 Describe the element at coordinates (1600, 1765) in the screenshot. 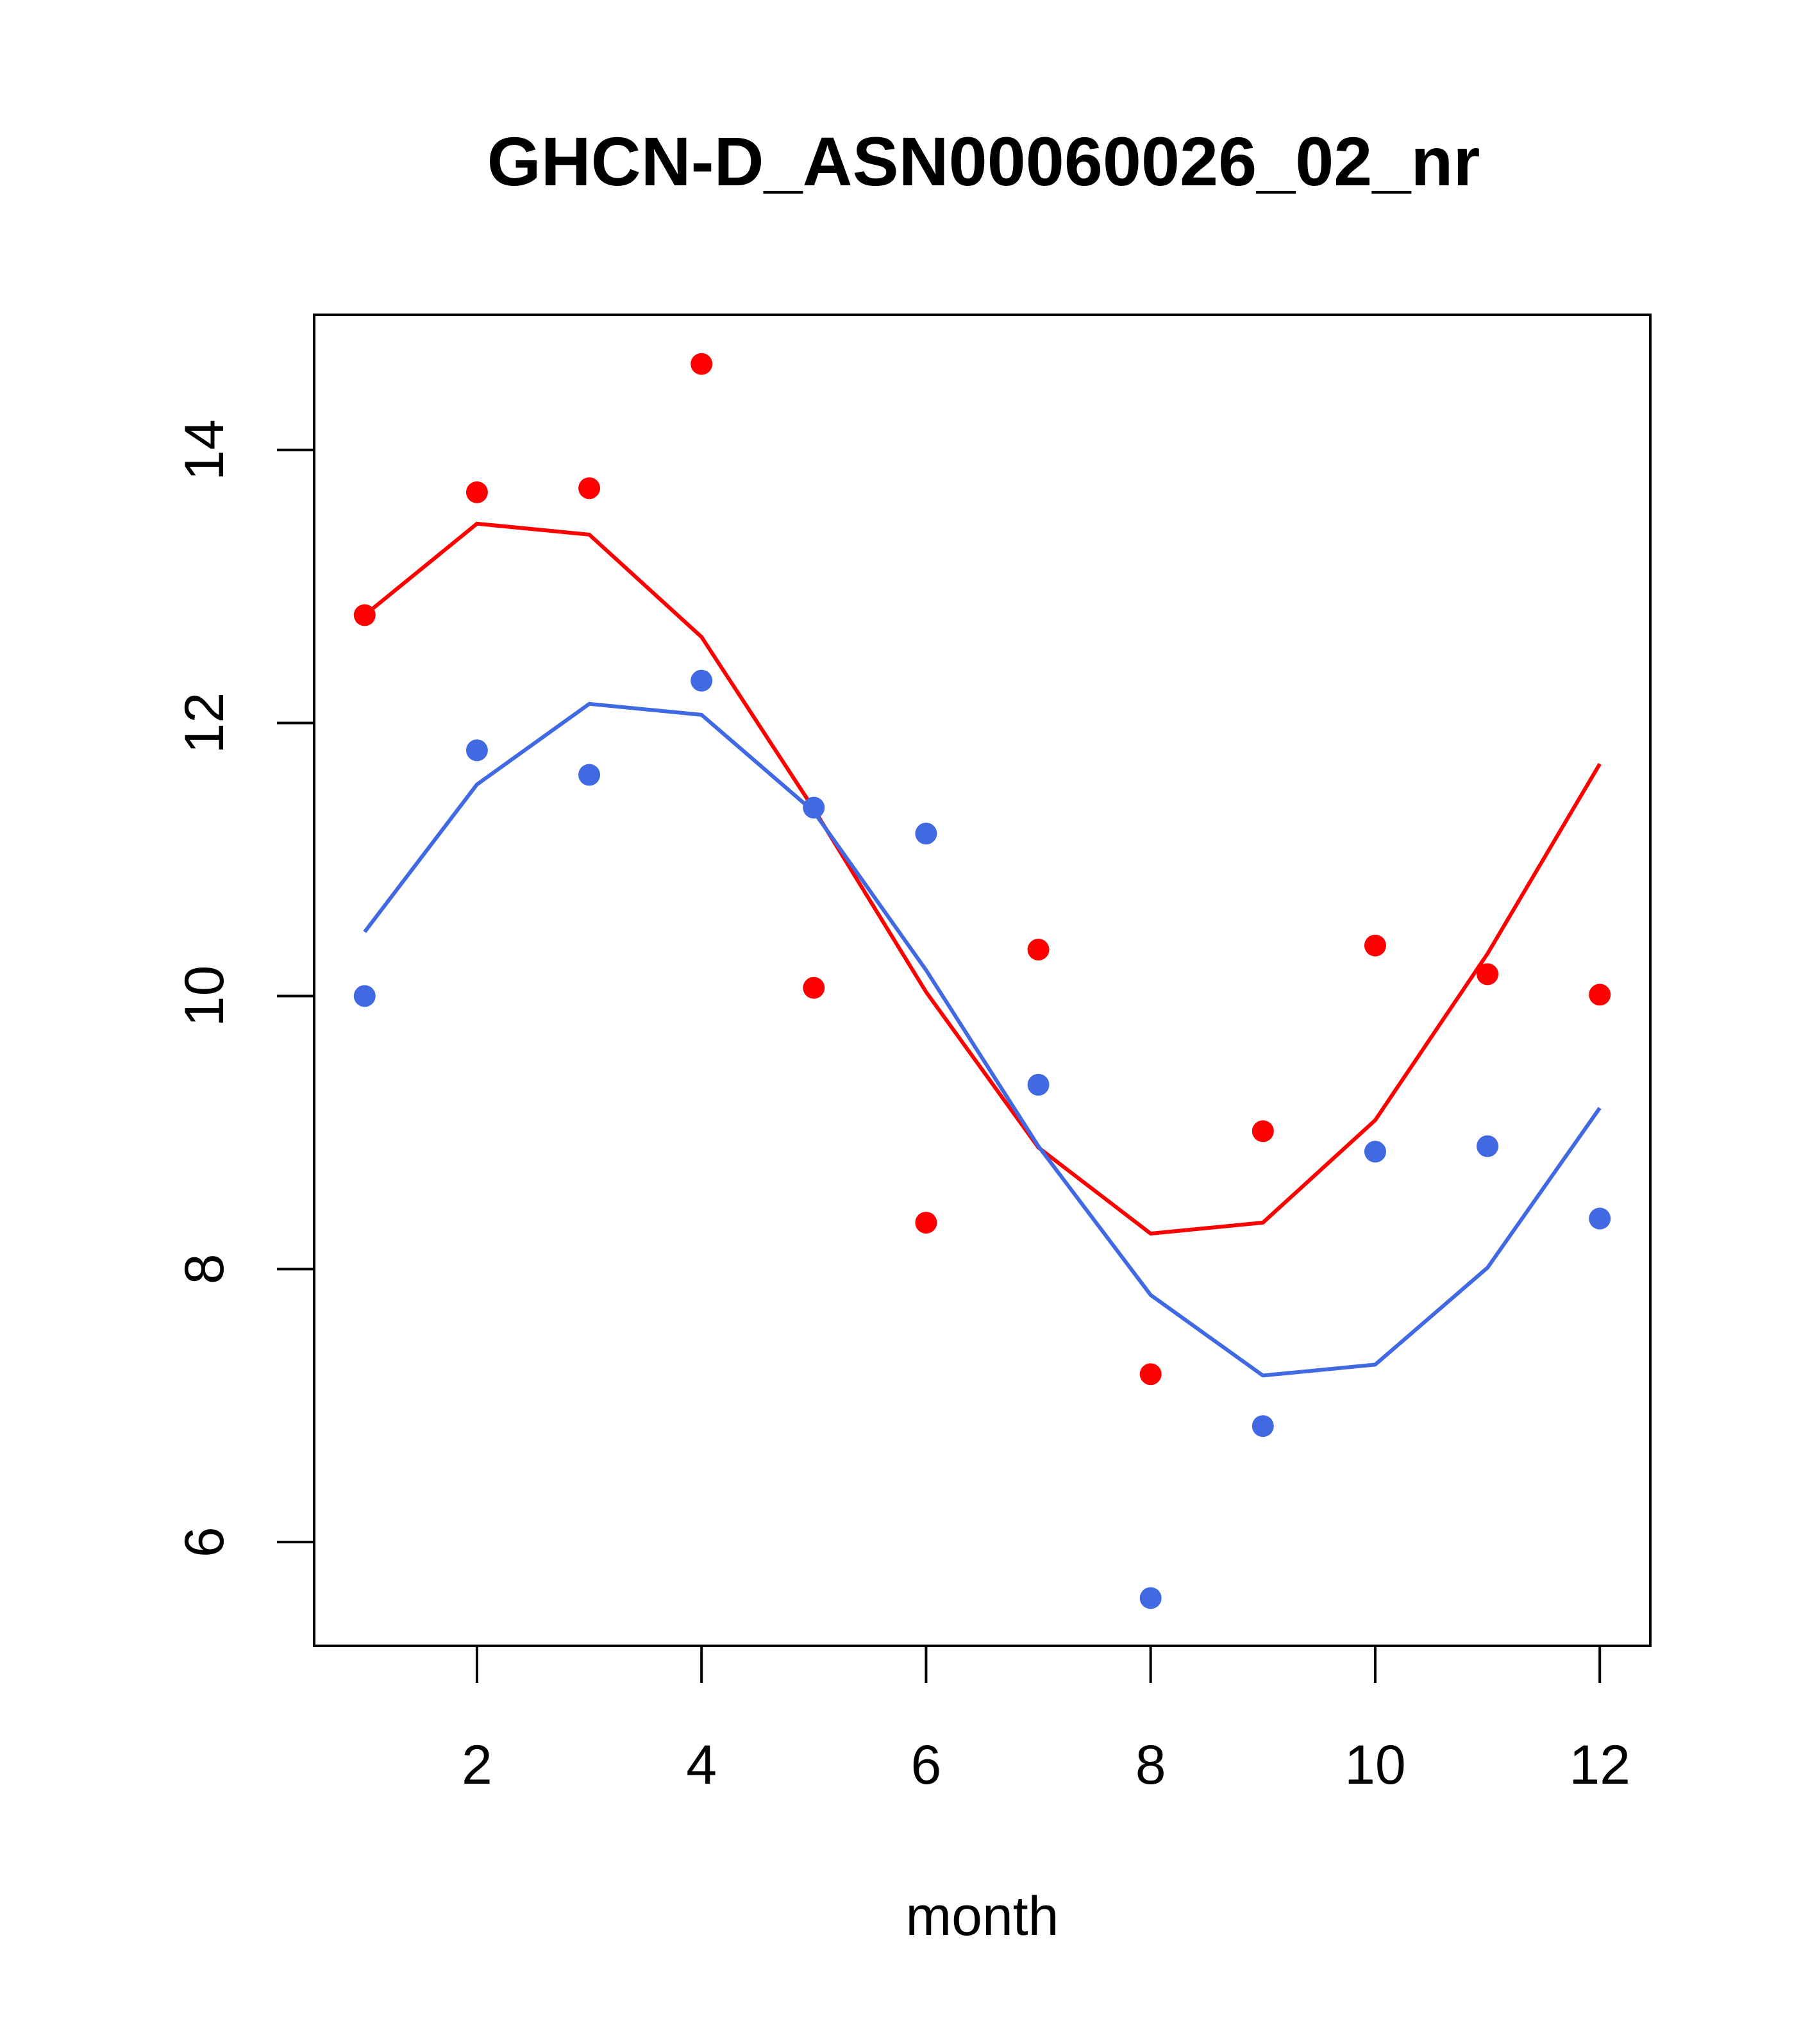

I see `x-tick-label: 12` at that location.